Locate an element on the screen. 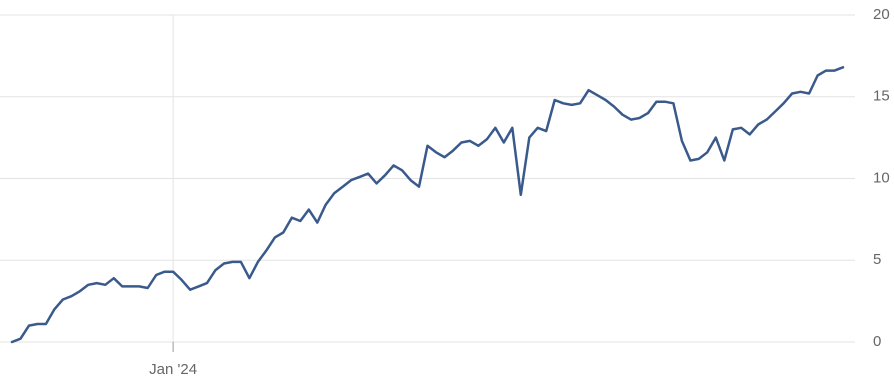 The height and width of the screenshot is (380, 894). y-tick-label: 20 is located at coordinates (881, 14).